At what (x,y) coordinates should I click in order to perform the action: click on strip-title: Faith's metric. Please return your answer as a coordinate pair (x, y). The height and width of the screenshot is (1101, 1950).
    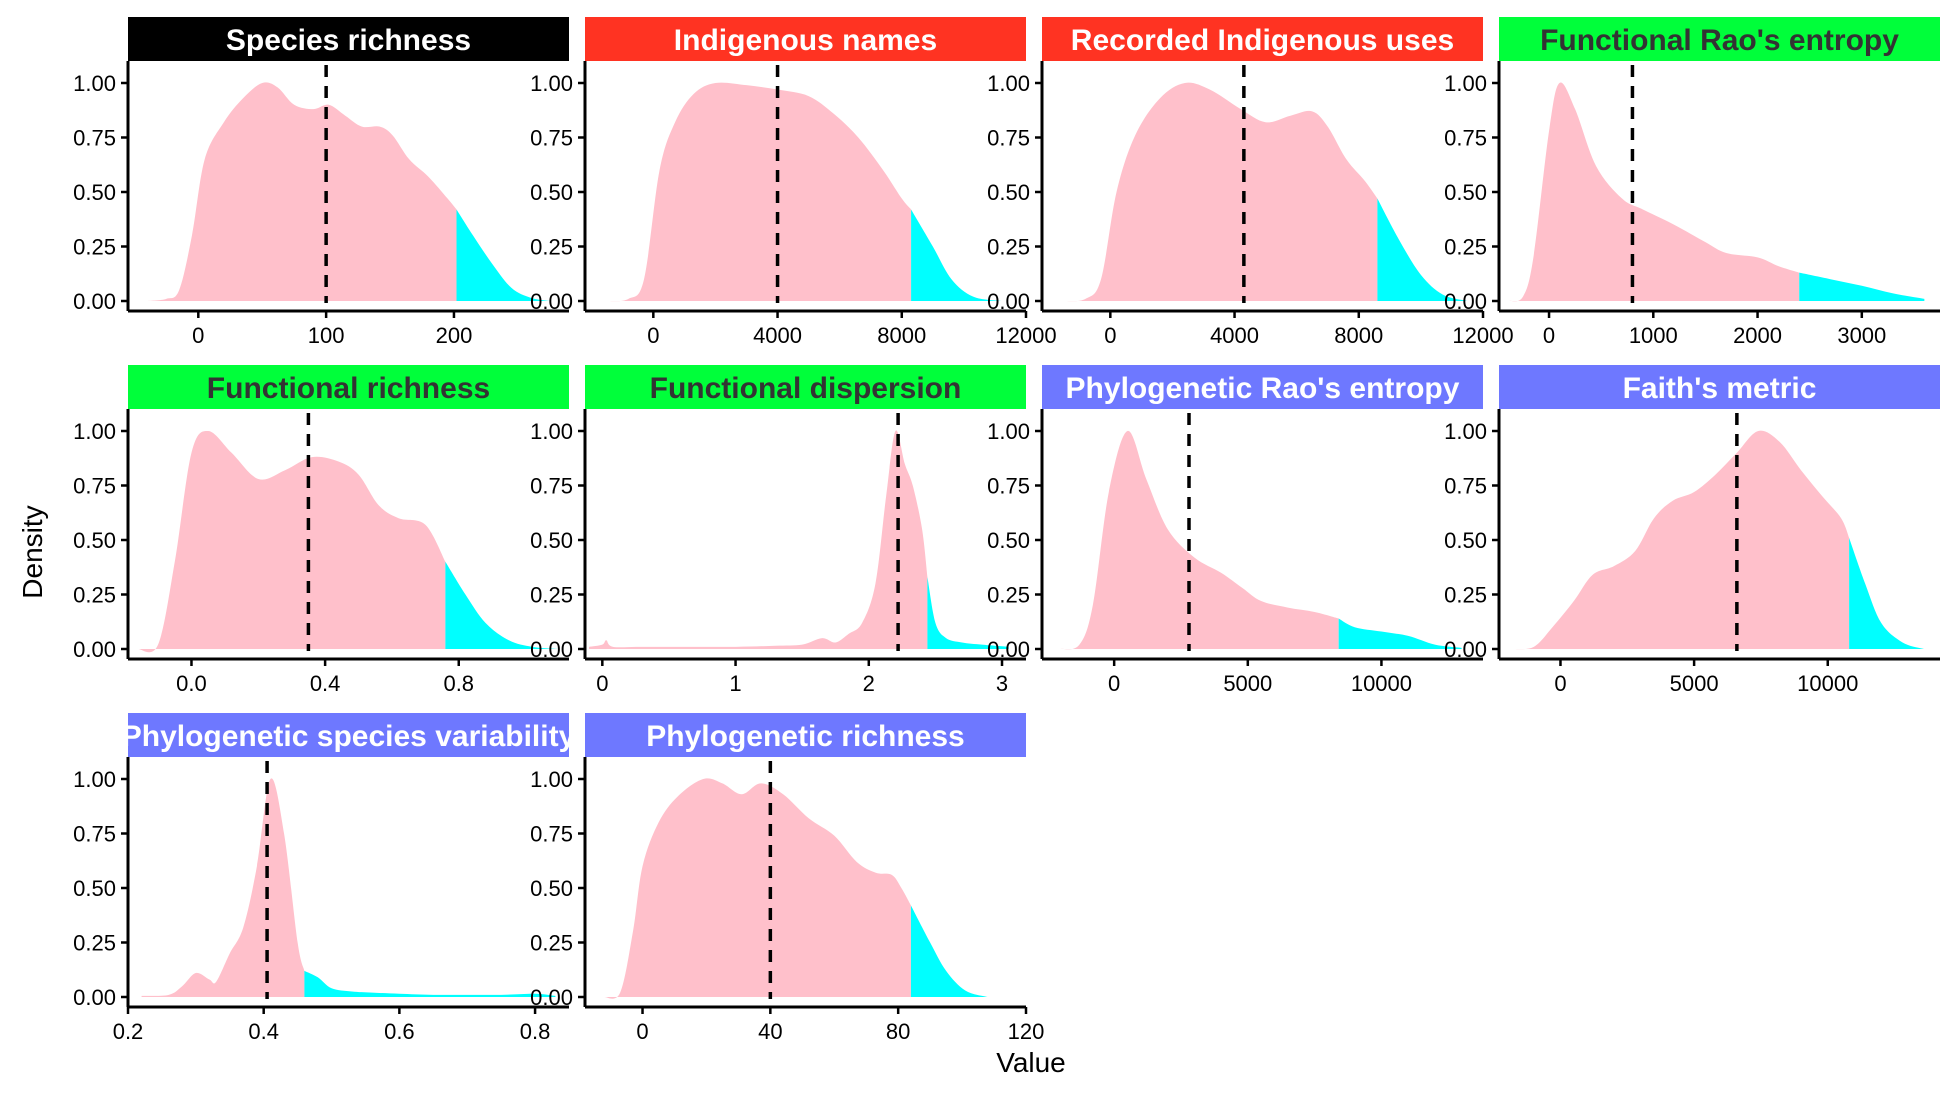
    Looking at the image, I should click on (1720, 388).